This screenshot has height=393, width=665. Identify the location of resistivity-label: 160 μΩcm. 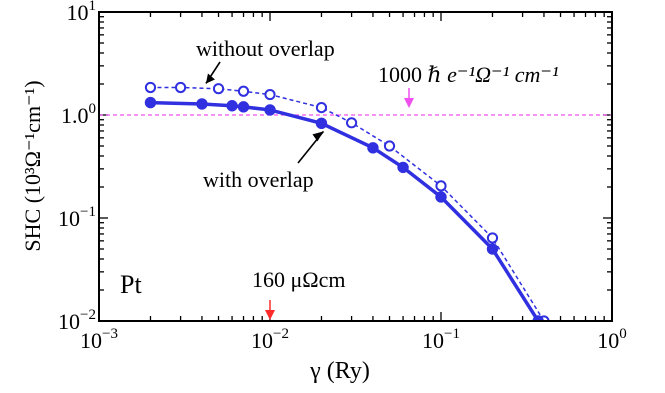
(299, 279).